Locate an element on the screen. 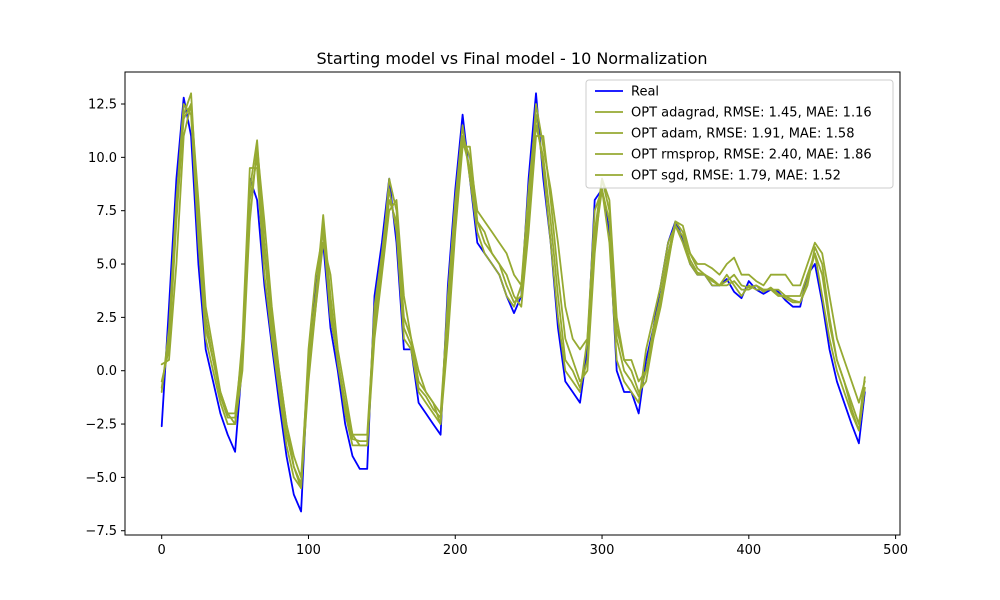 The height and width of the screenshot is (600, 1000). y-axis: −7.5 −5.0 −2.5 0.0 2.5 5.0 7.5 10.0 12.5 is located at coordinates (105, 318).